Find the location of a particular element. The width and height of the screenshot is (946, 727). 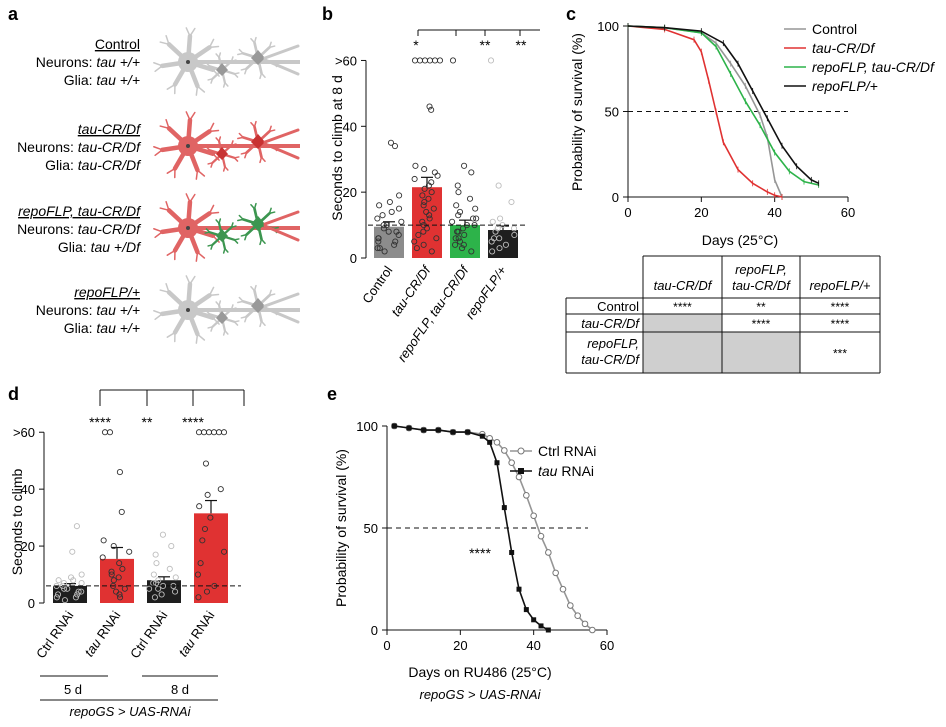

y-tick-label: 50 is located at coordinates (612, 112).